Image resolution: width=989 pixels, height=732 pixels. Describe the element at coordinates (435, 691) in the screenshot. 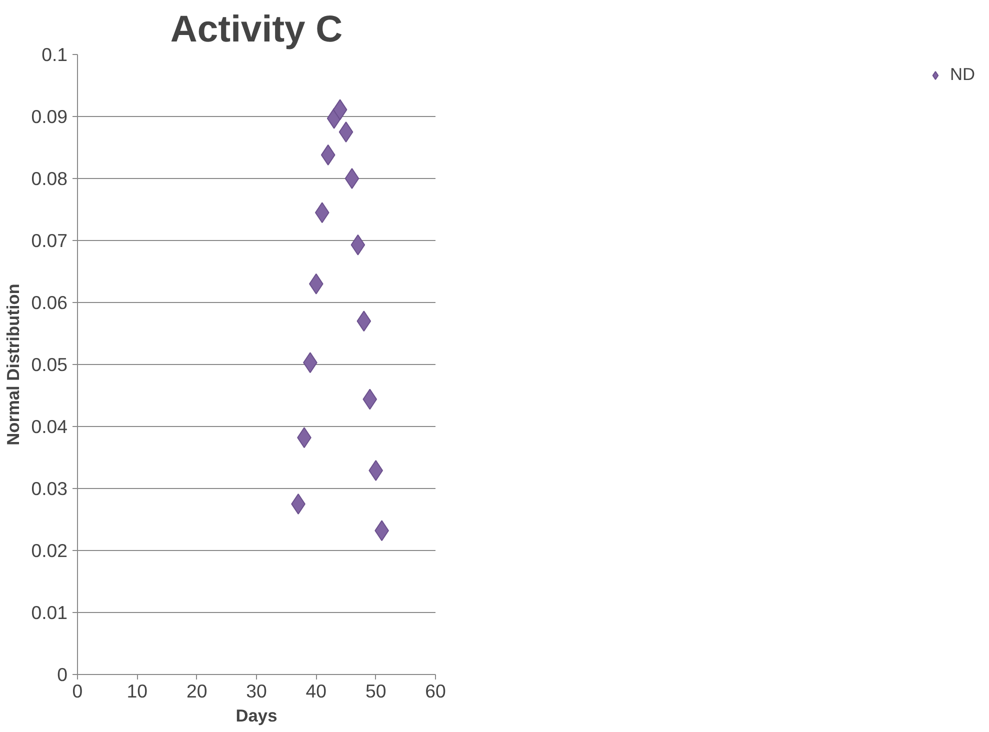

I see `x-tick-label: 60` at that location.